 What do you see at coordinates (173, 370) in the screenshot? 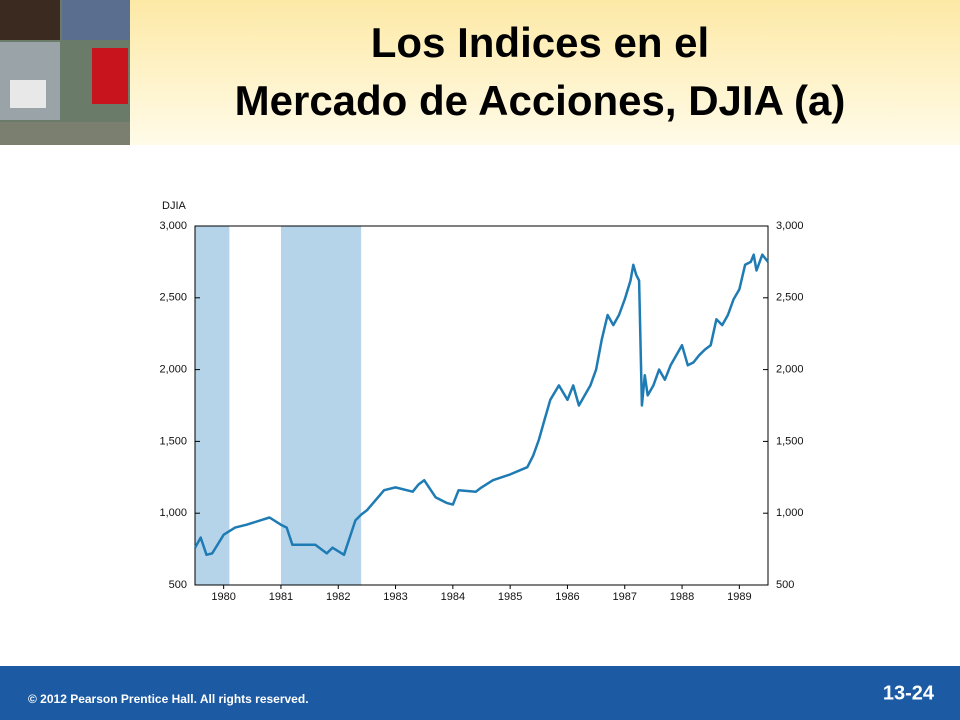
I see `y-tick-label: 2,000` at bounding box center [173, 370].